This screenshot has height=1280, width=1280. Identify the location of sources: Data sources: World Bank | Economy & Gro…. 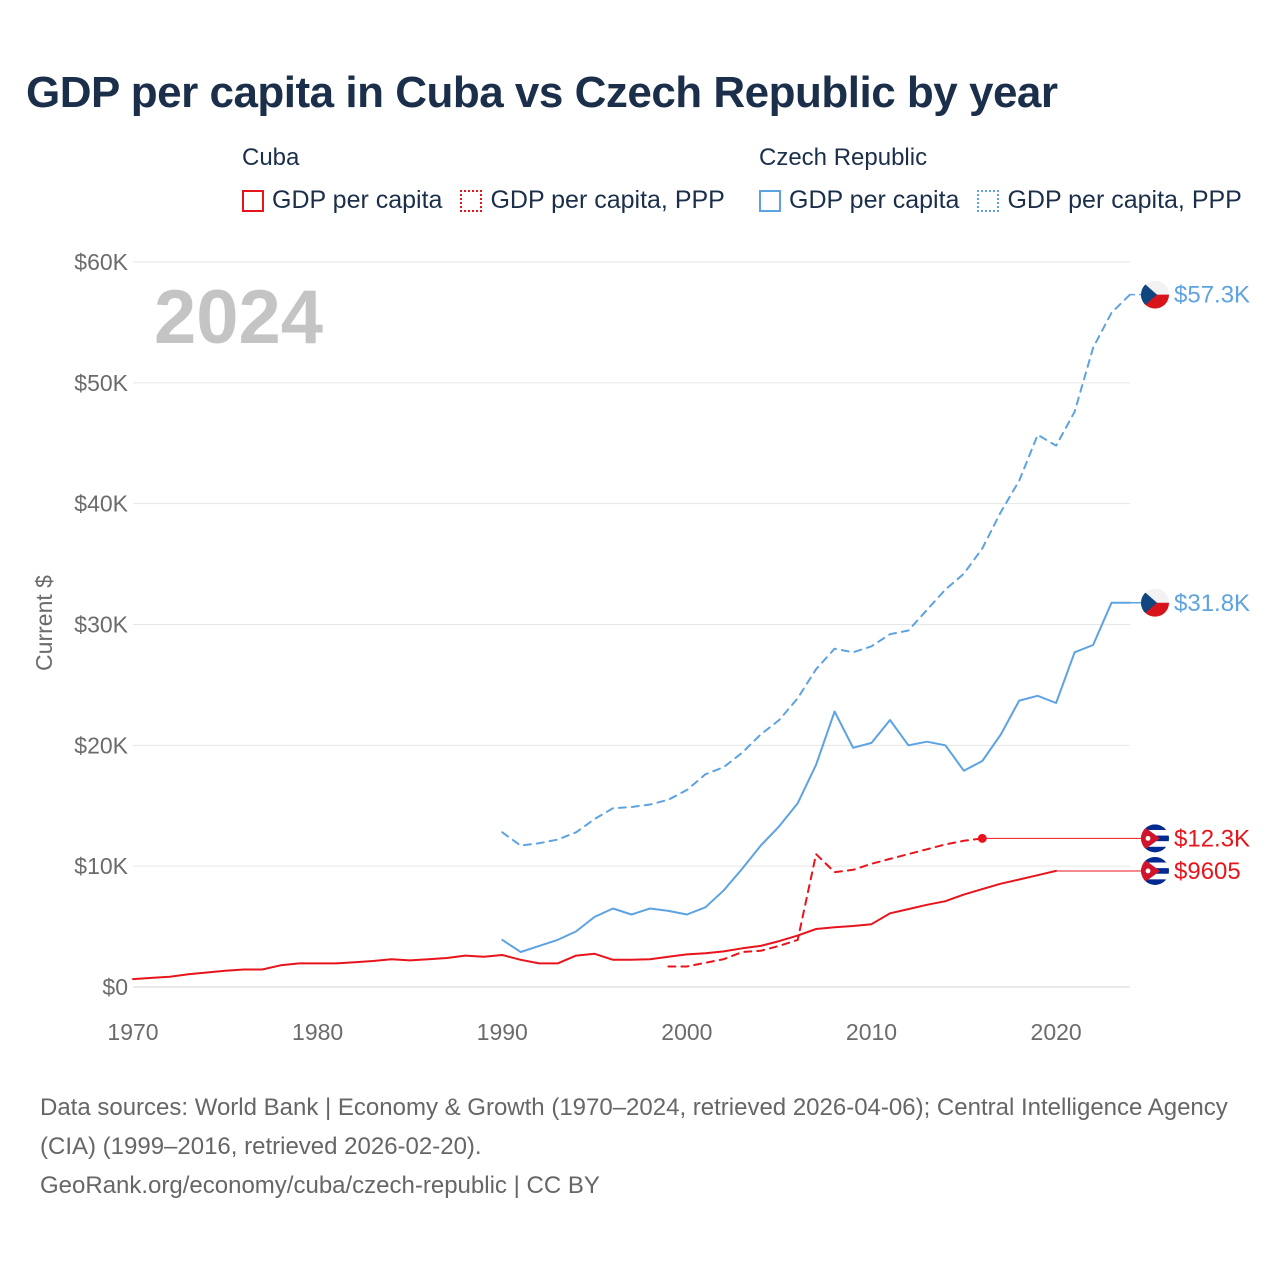
(645, 1146).